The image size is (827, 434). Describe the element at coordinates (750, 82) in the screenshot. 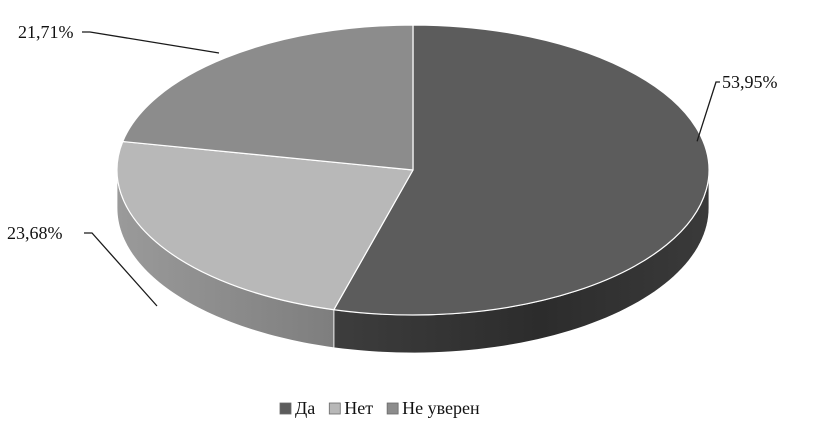

I see `data-label-0: 53,95%` at that location.